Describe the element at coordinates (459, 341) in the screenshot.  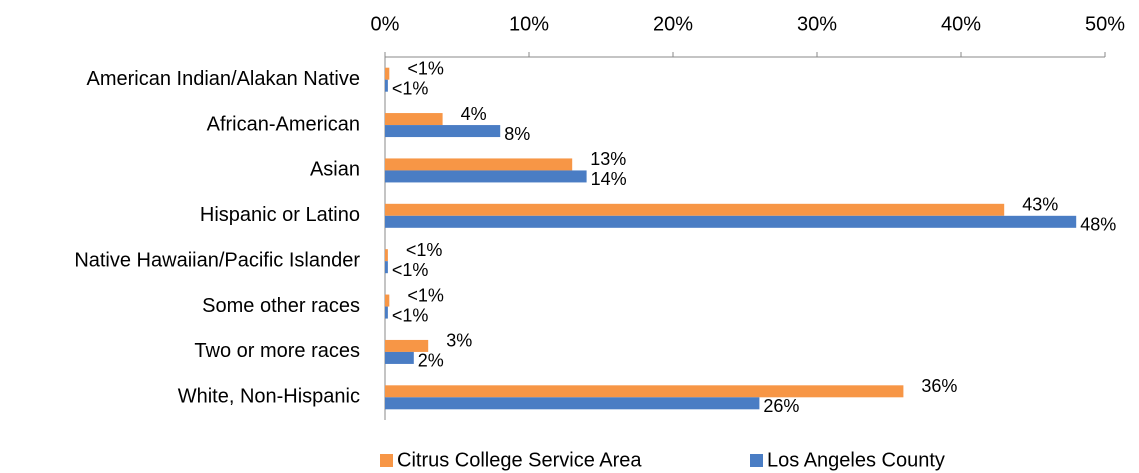
I see `data-label: 3%` at that location.